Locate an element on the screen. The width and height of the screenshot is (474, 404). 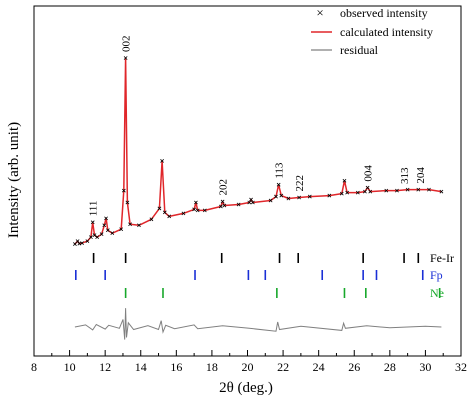
peak-label: 113 is located at coordinates (280, 170).